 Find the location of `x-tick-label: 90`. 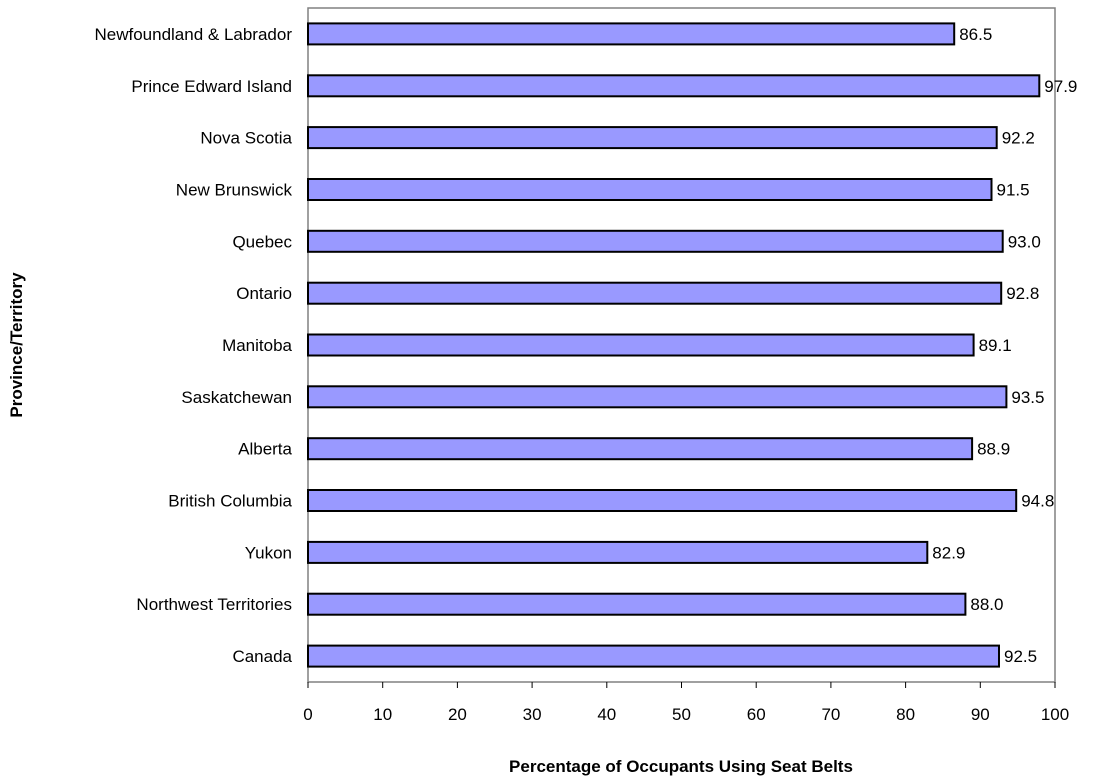

x-tick-label: 90 is located at coordinates (980, 714).